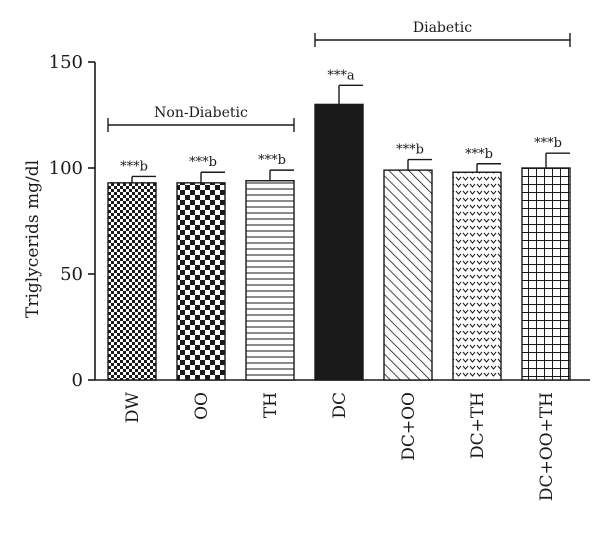  I want to click on bar-dc-oo, so click(408, 275).